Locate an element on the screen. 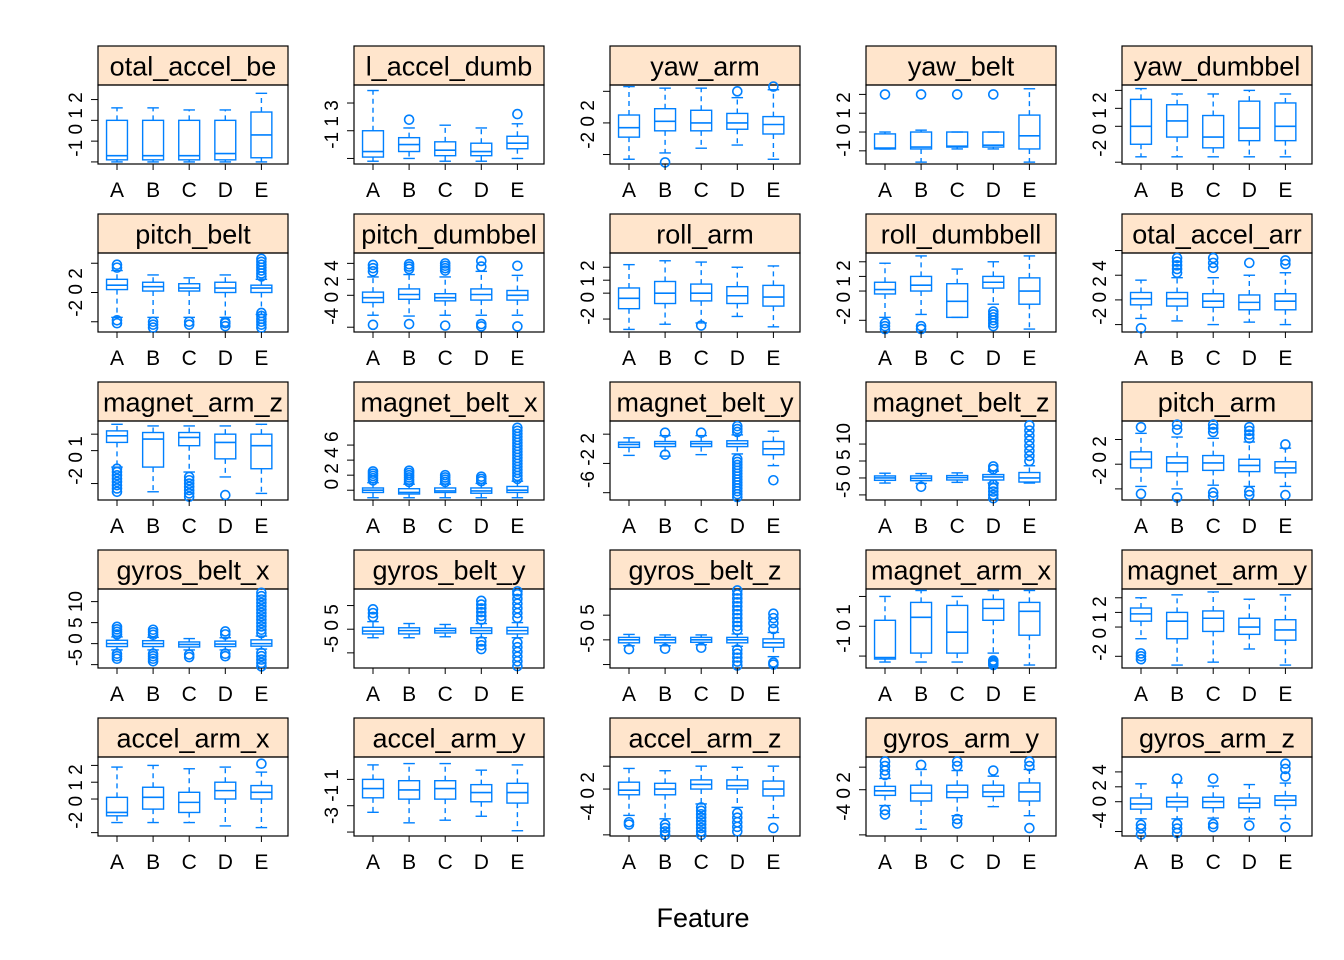 This screenshot has width=1344, height=960. strip-label: pitch_belt is located at coordinates (193, 235).